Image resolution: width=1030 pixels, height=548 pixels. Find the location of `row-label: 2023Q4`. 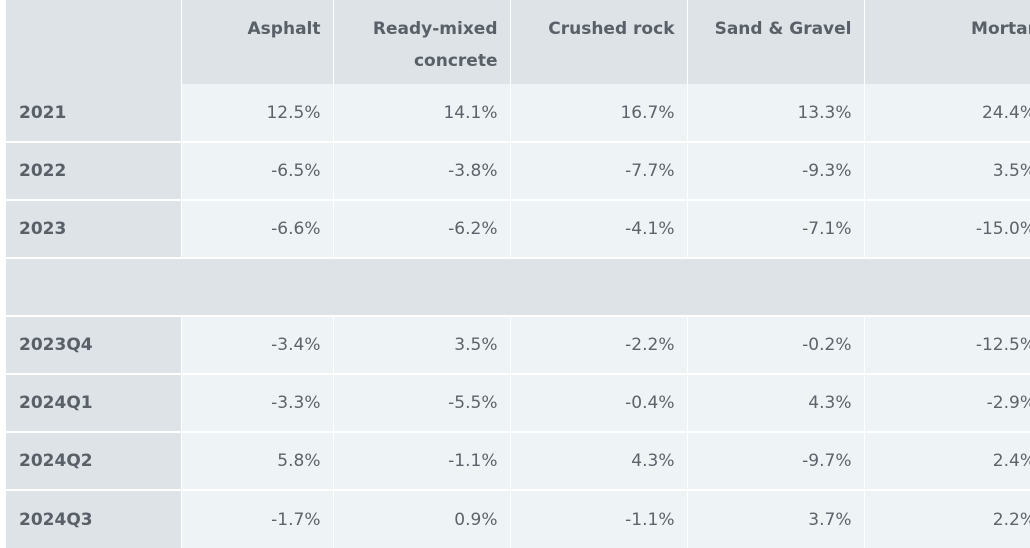

row-label: 2023Q4 is located at coordinates (94, 344).